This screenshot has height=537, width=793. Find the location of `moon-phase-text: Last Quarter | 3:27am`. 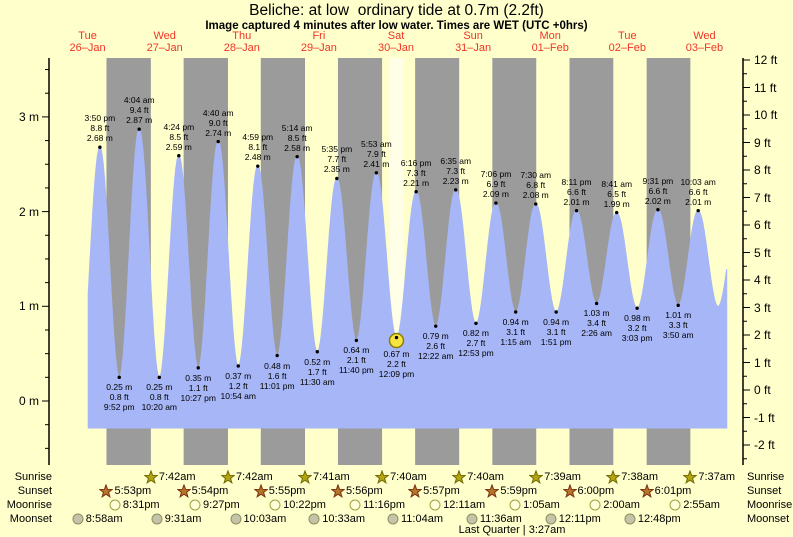

moon-phase-text: Last Quarter | 3:27am is located at coordinates (512, 530).